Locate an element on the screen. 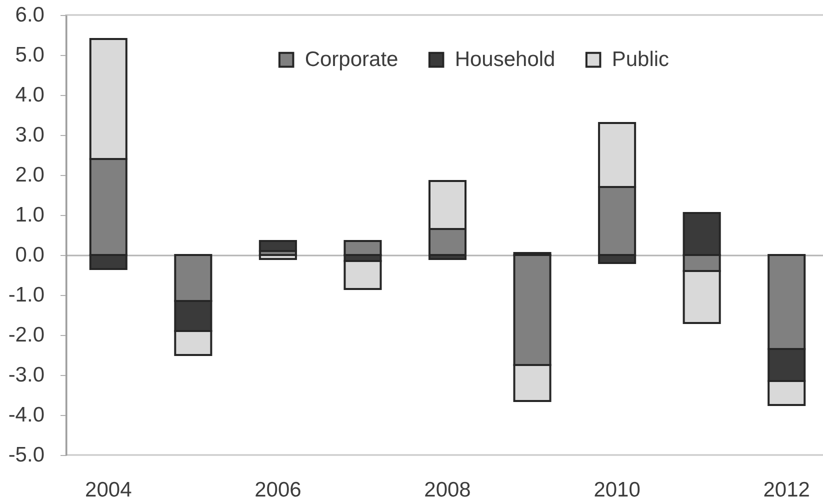 The image size is (823, 503). x-tick-label: 2012 is located at coordinates (786, 490).